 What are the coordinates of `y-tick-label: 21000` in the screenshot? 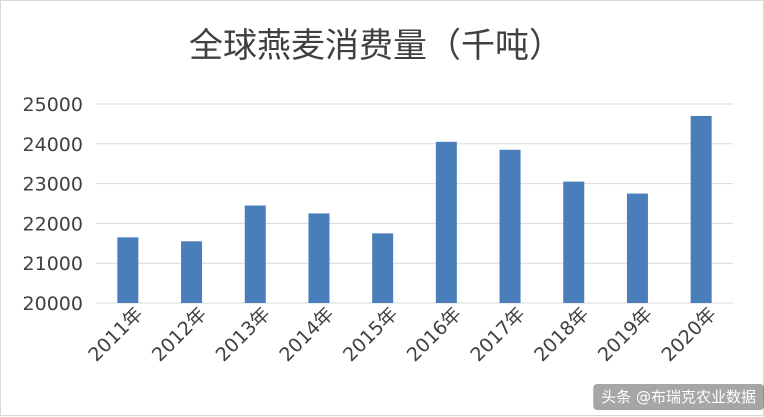 It's located at (53, 264).